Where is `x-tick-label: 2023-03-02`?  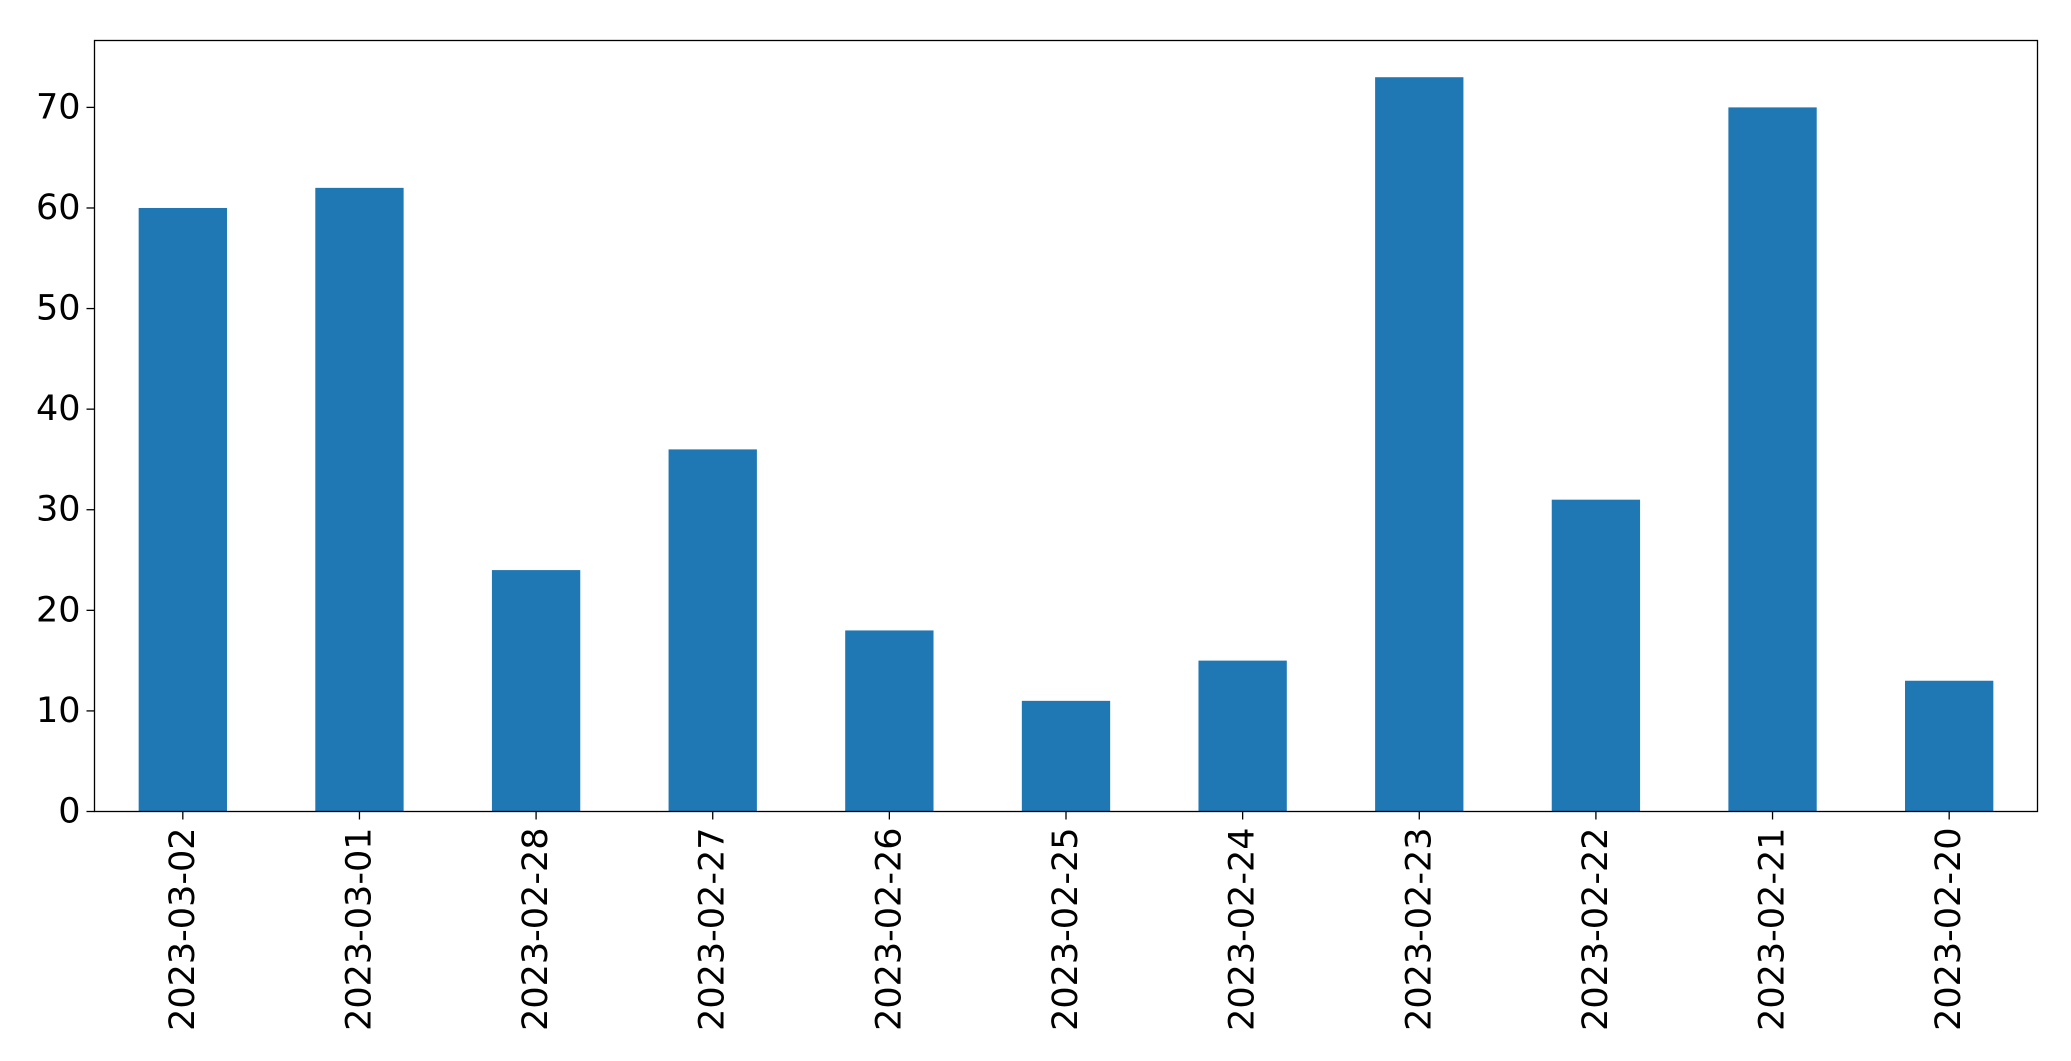
x-tick-label: 2023-03-02 is located at coordinates (183, 929).